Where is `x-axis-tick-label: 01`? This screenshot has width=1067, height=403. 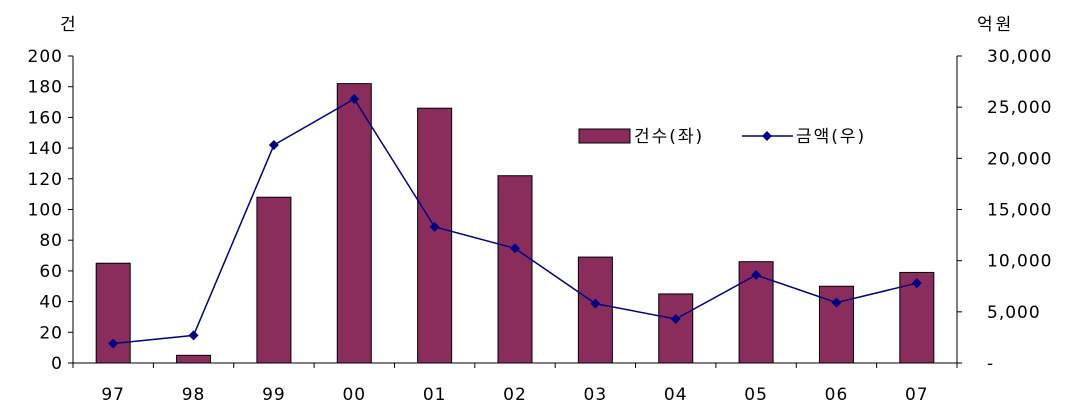 x-axis-tick-label: 01 is located at coordinates (435, 394).